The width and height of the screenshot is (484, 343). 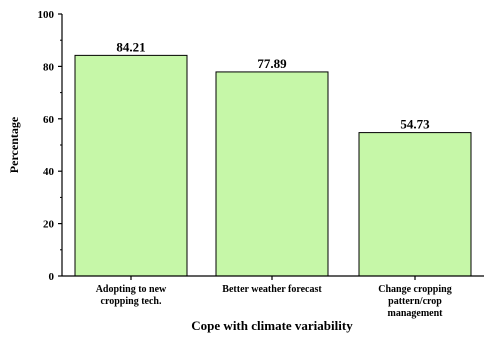 What do you see at coordinates (415, 301) in the screenshot?
I see `x-tick-label: pattern/crop` at bounding box center [415, 301].